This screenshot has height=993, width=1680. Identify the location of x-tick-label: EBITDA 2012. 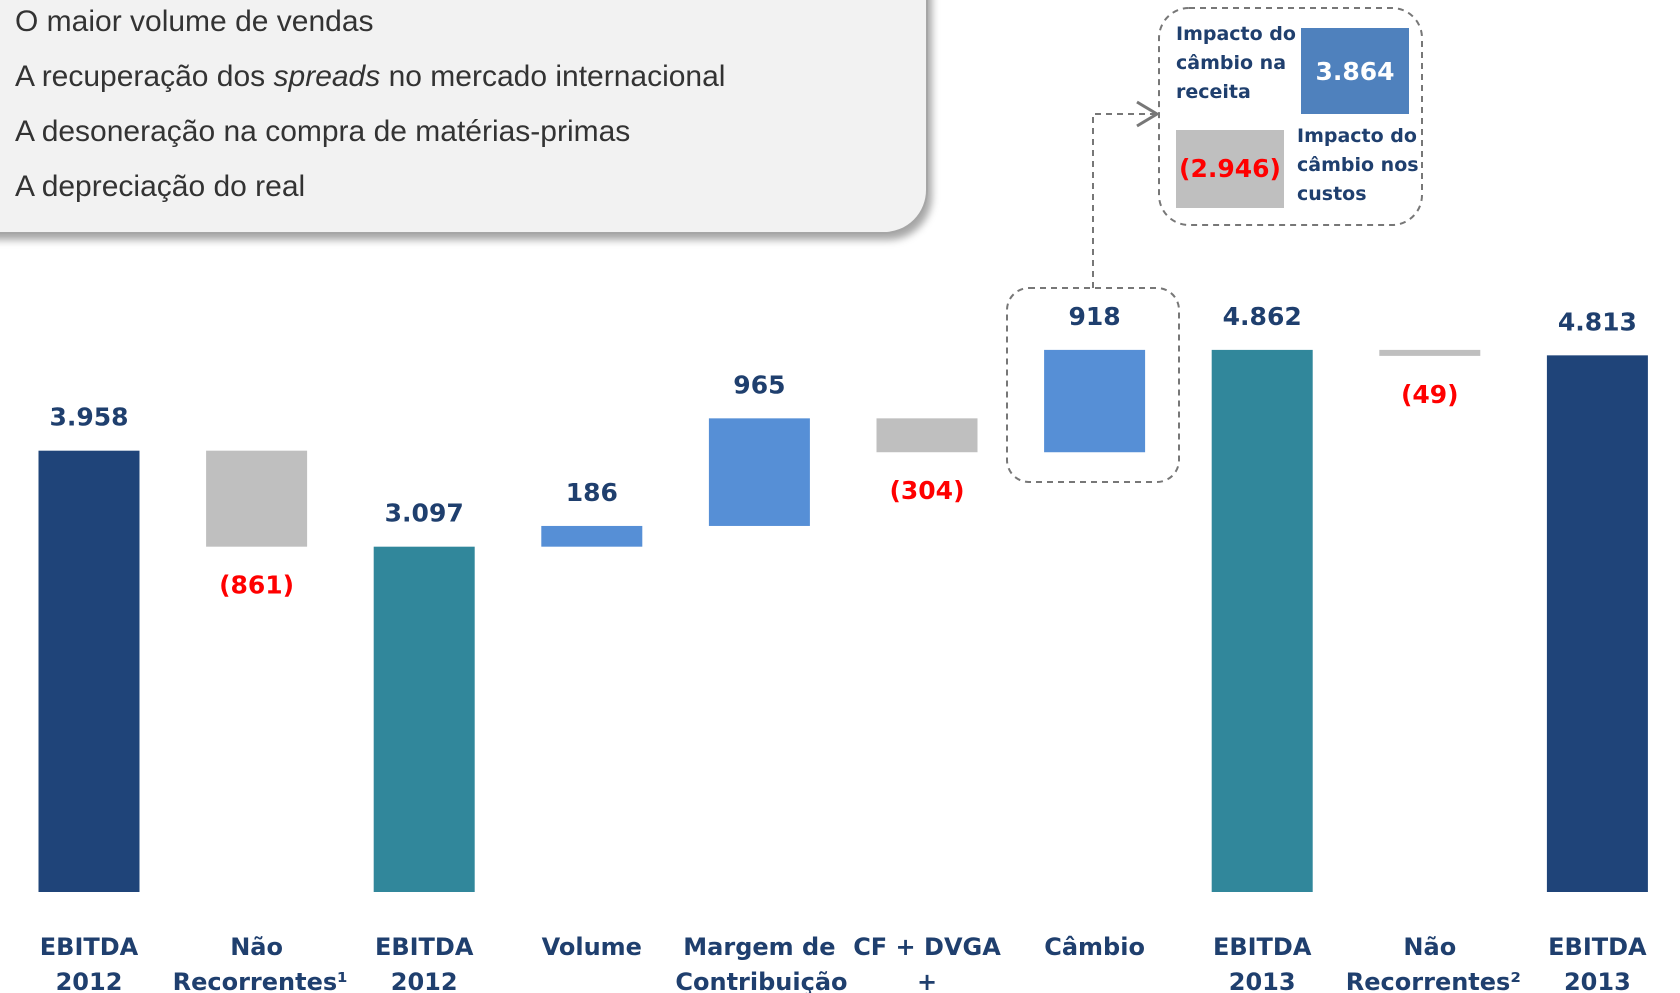
(89, 963).